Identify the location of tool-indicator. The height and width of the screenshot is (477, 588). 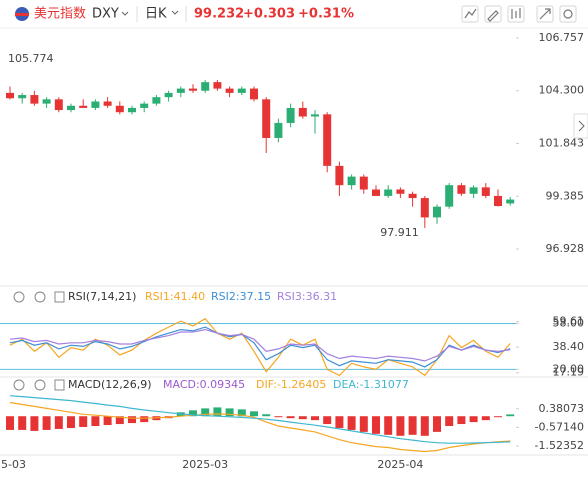
(470, 14).